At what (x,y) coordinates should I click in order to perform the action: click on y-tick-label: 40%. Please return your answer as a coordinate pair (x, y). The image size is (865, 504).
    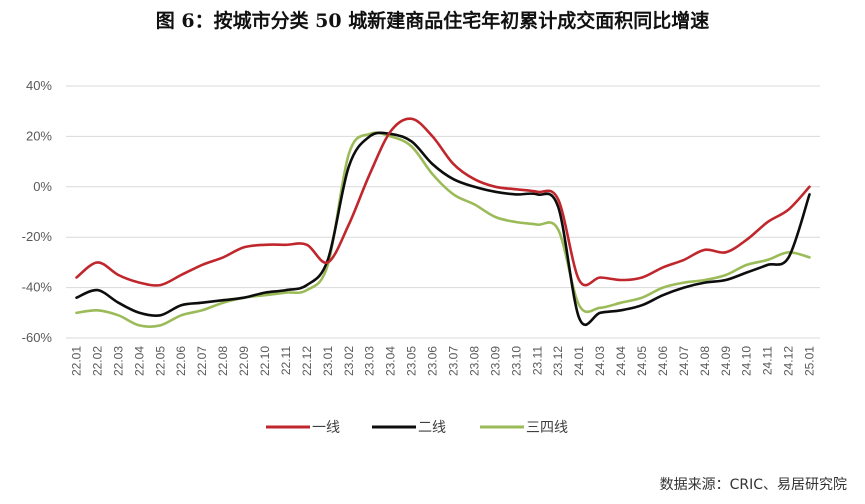
    Looking at the image, I should click on (39, 85).